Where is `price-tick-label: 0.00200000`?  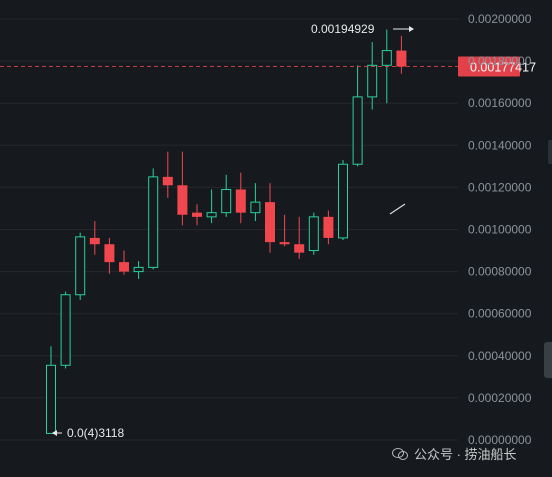 price-tick-label: 0.00200000 is located at coordinates (500, 19).